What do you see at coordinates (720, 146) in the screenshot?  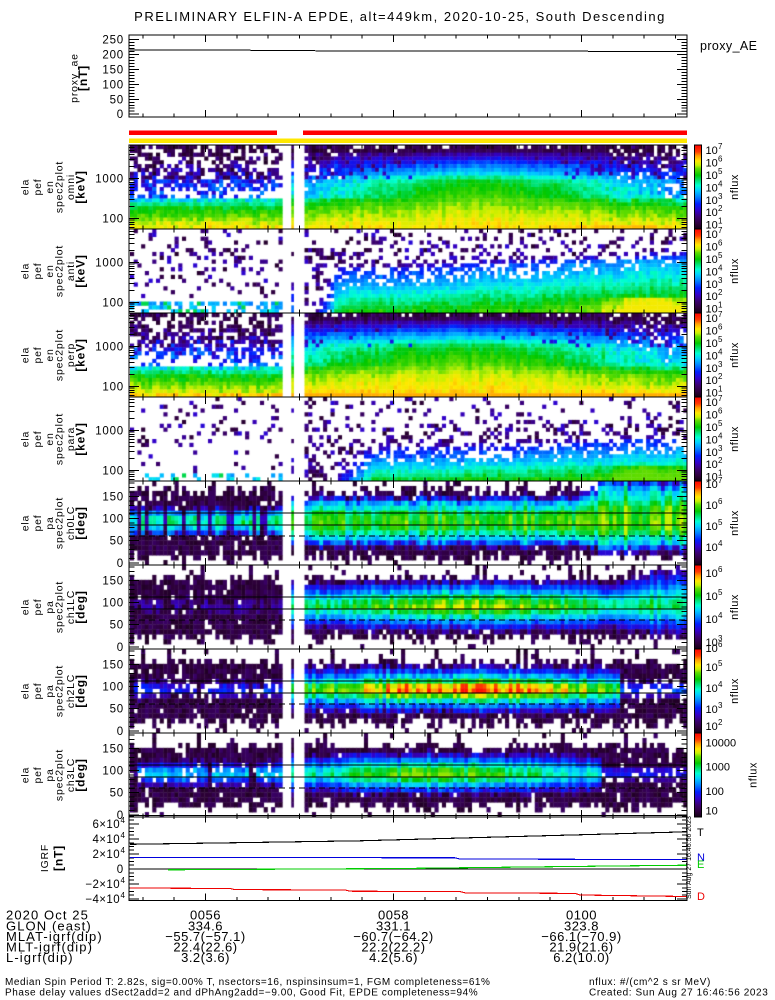 I see `svg-text: 7` at bounding box center [720, 146].